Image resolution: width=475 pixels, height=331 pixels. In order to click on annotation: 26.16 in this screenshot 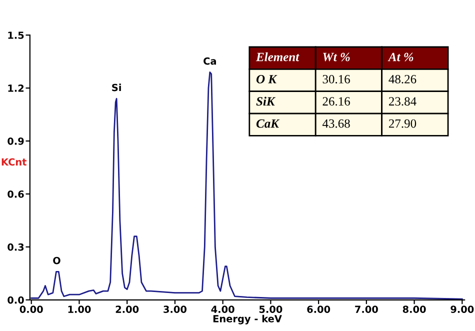, I will do `click(336, 101)`.